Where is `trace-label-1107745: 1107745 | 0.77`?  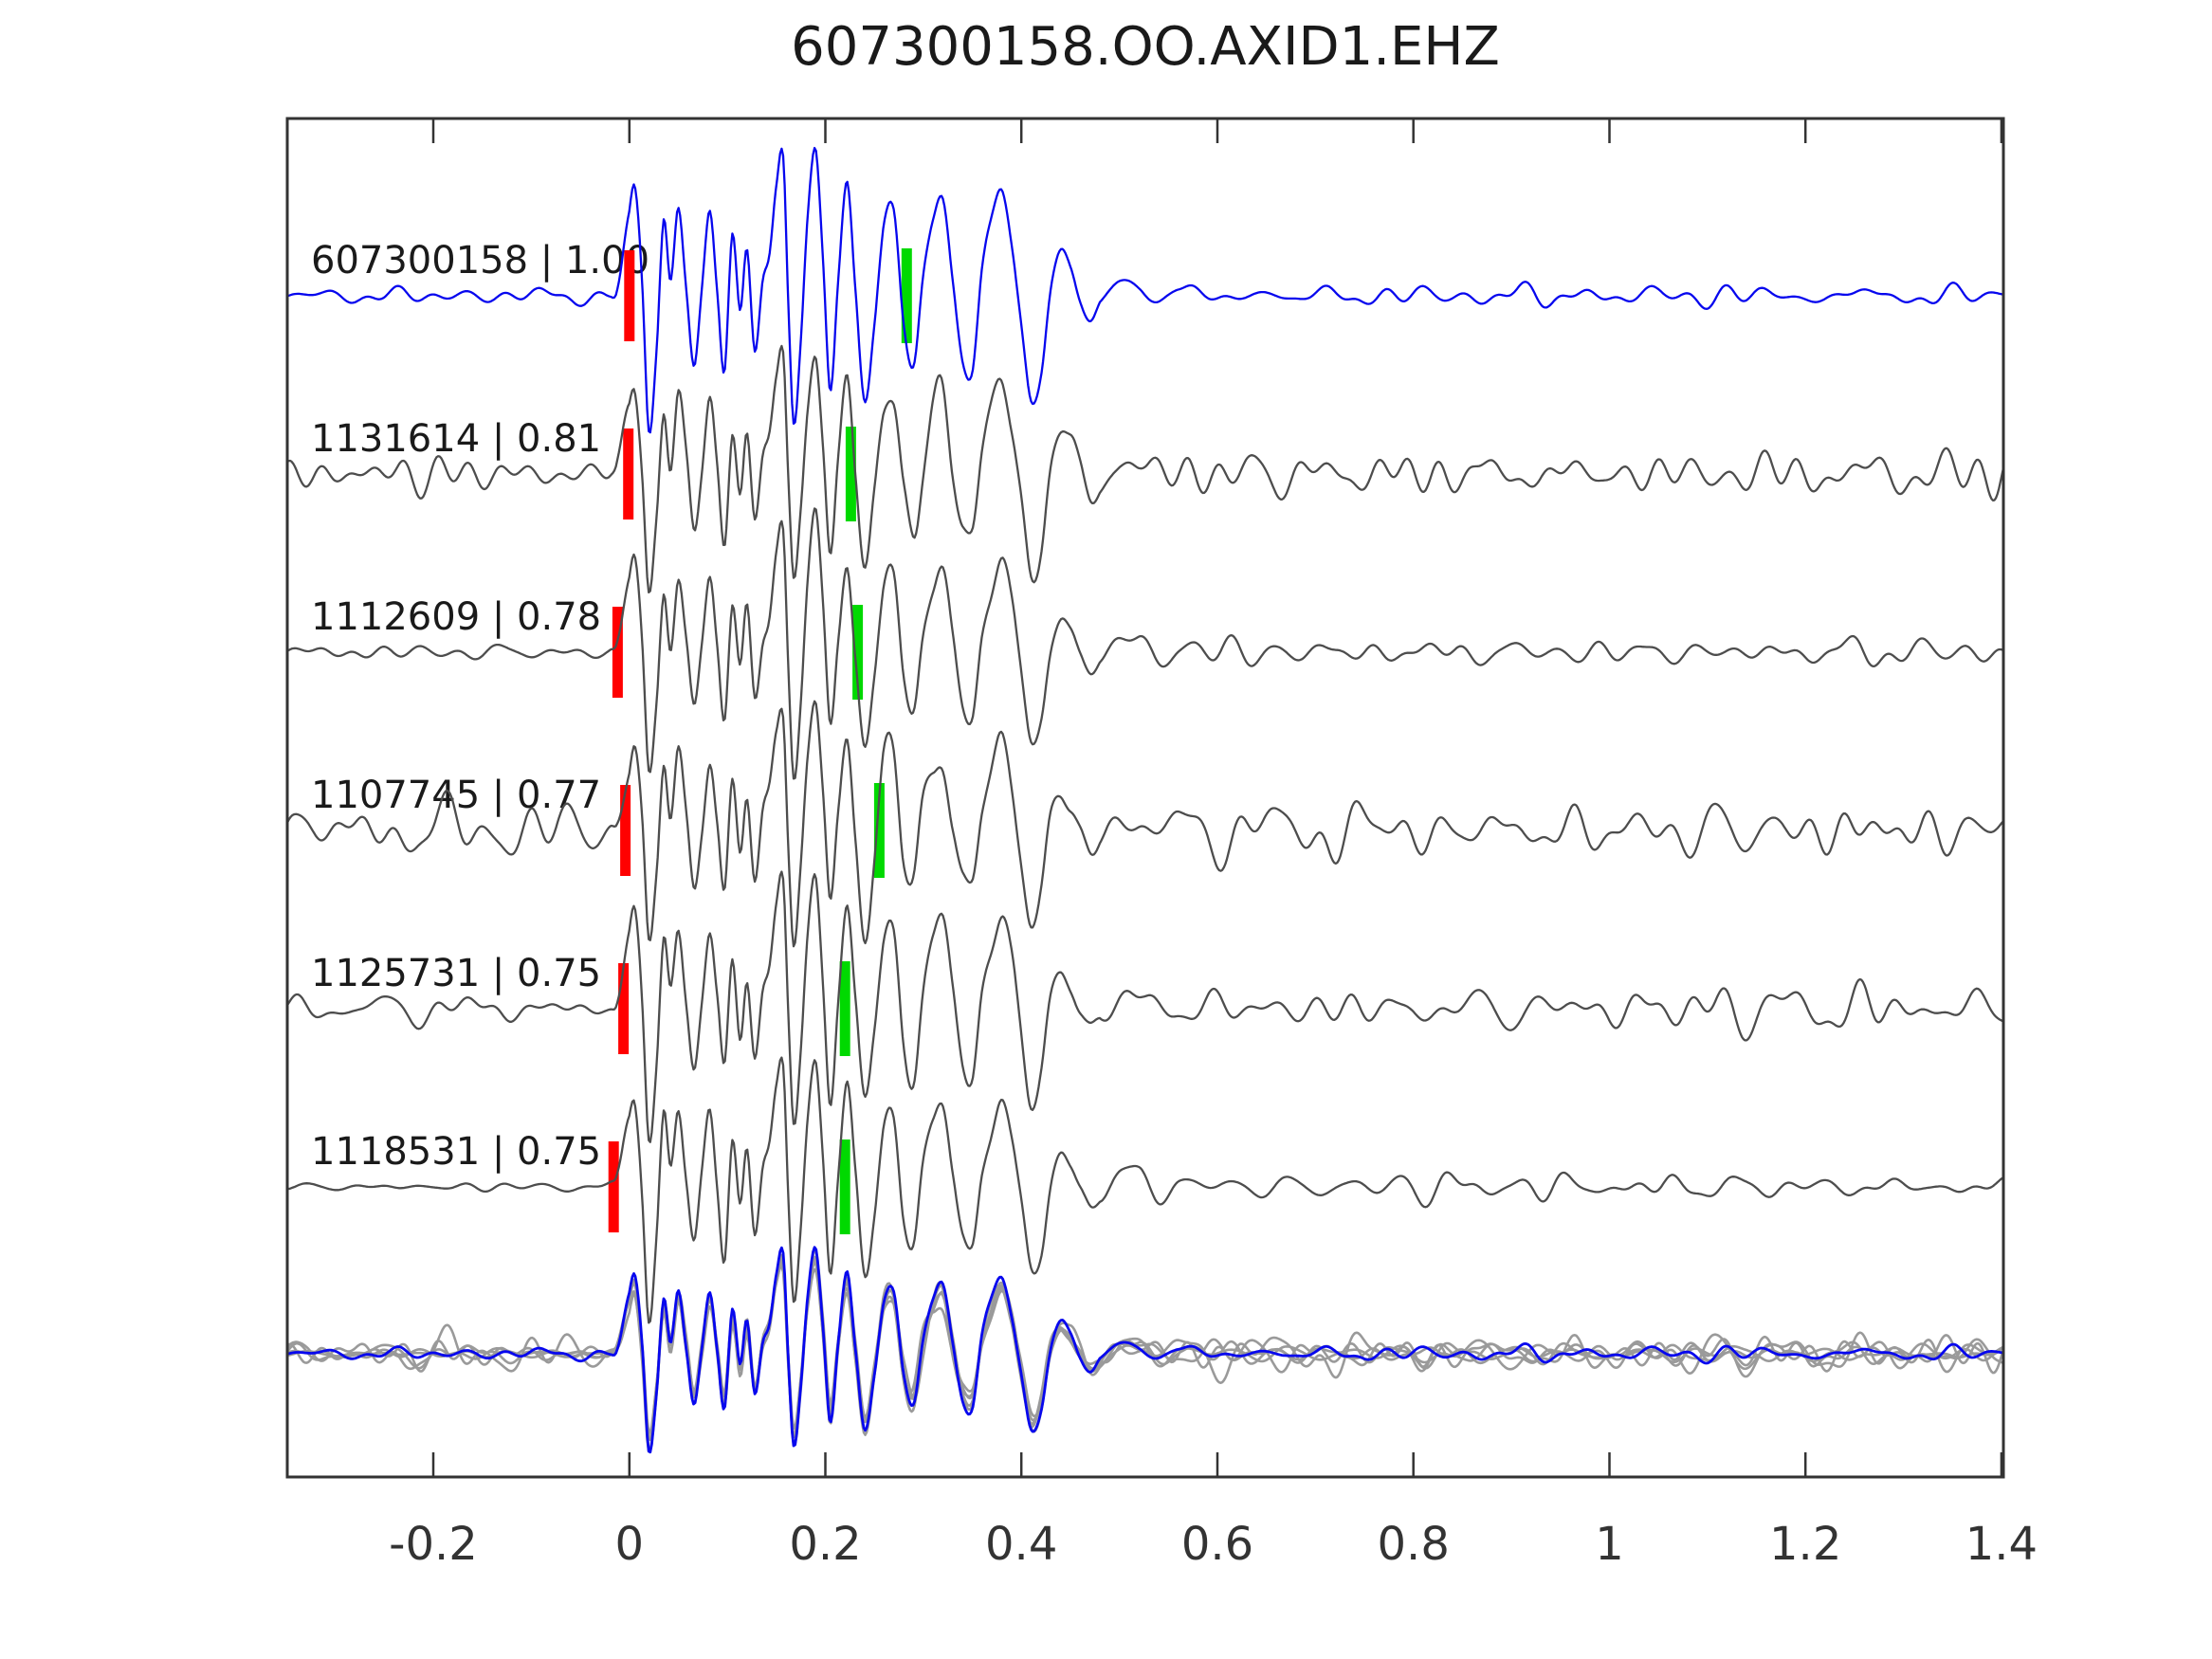 trace-label-1107745: 1107745 | 0.77 is located at coordinates (456, 795).